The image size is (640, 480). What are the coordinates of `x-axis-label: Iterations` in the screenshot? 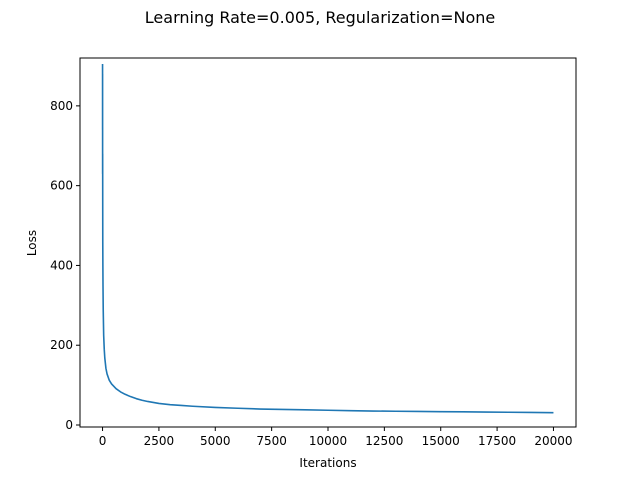 It's located at (327, 463).